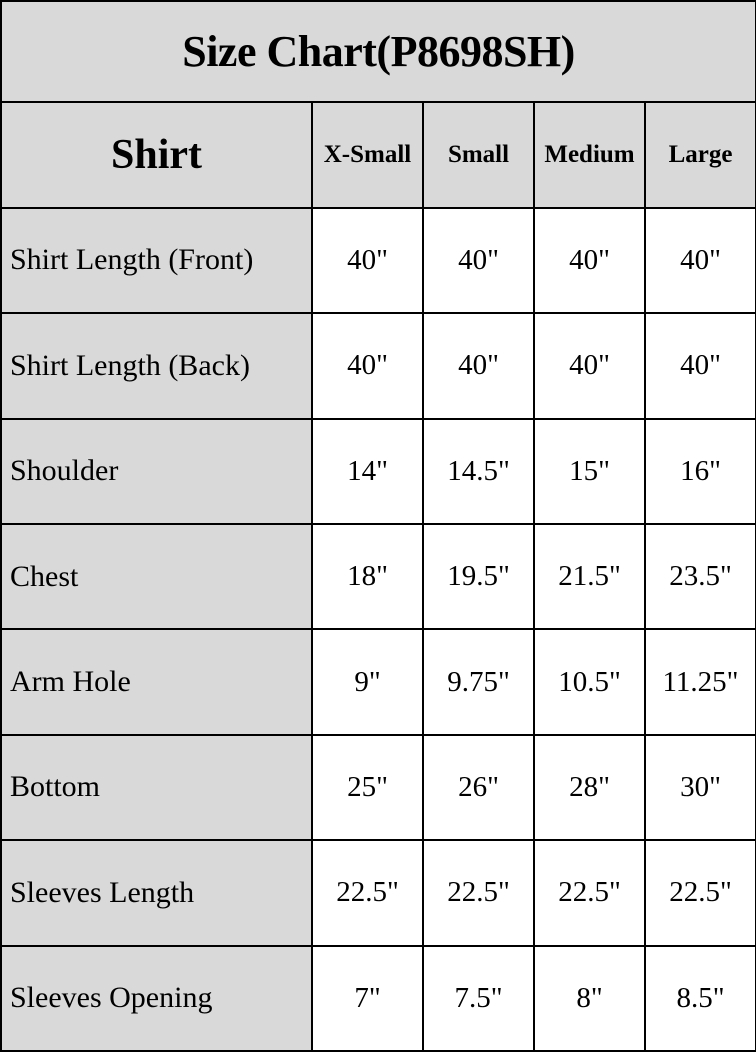 This screenshot has width=756, height=1052. What do you see at coordinates (478, 576) in the screenshot?
I see `measurement-value: 19.5"` at bounding box center [478, 576].